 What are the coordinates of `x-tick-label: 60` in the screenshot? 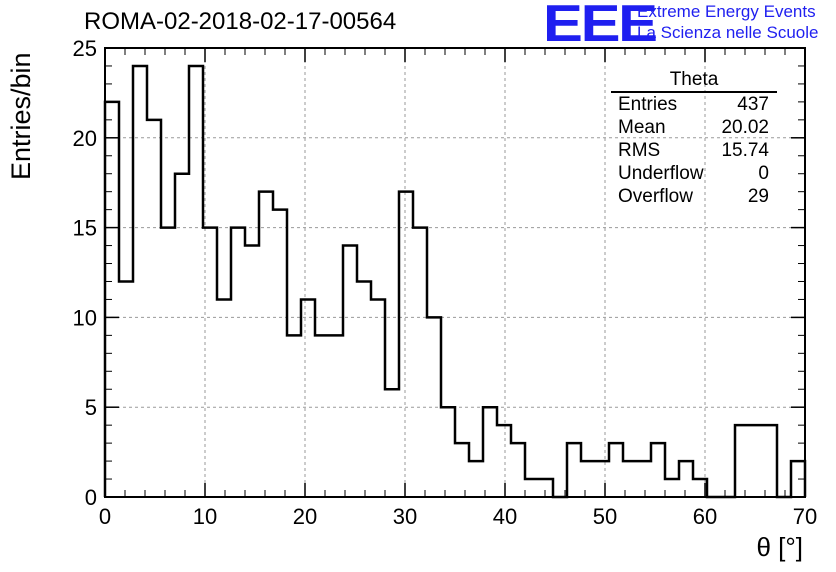 It's located at (705, 516).